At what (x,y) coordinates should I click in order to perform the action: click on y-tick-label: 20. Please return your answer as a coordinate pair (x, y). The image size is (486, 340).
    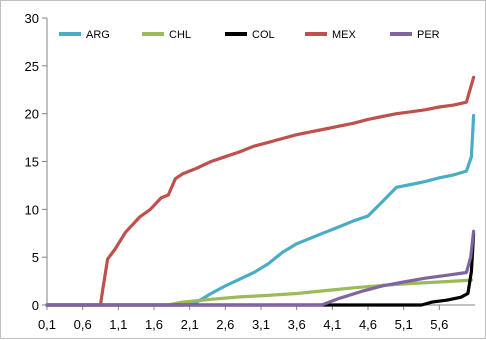
    Looking at the image, I should click on (32, 114).